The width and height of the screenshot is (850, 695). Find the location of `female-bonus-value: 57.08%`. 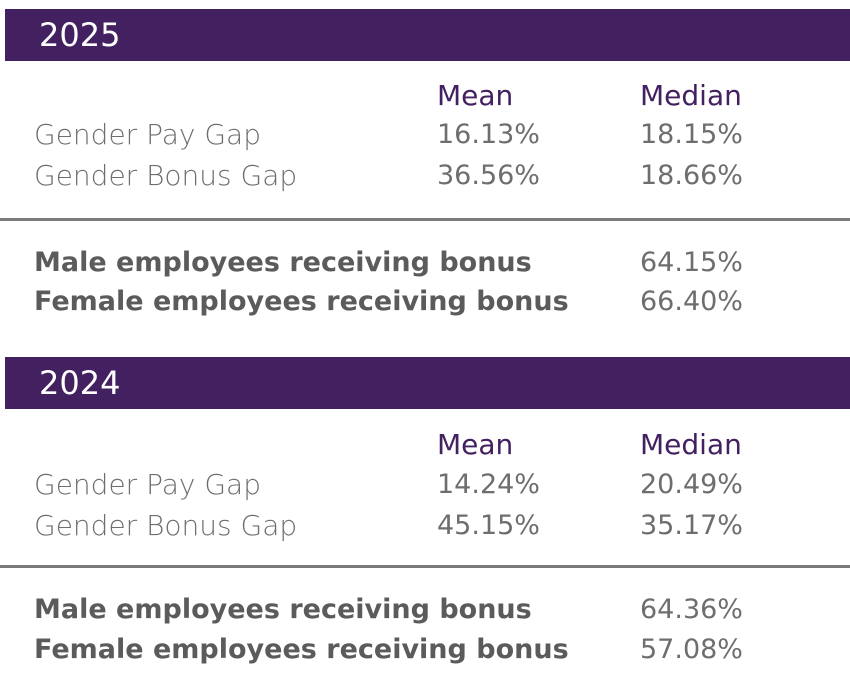

female-bonus-value: 57.08% is located at coordinates (691, 649).